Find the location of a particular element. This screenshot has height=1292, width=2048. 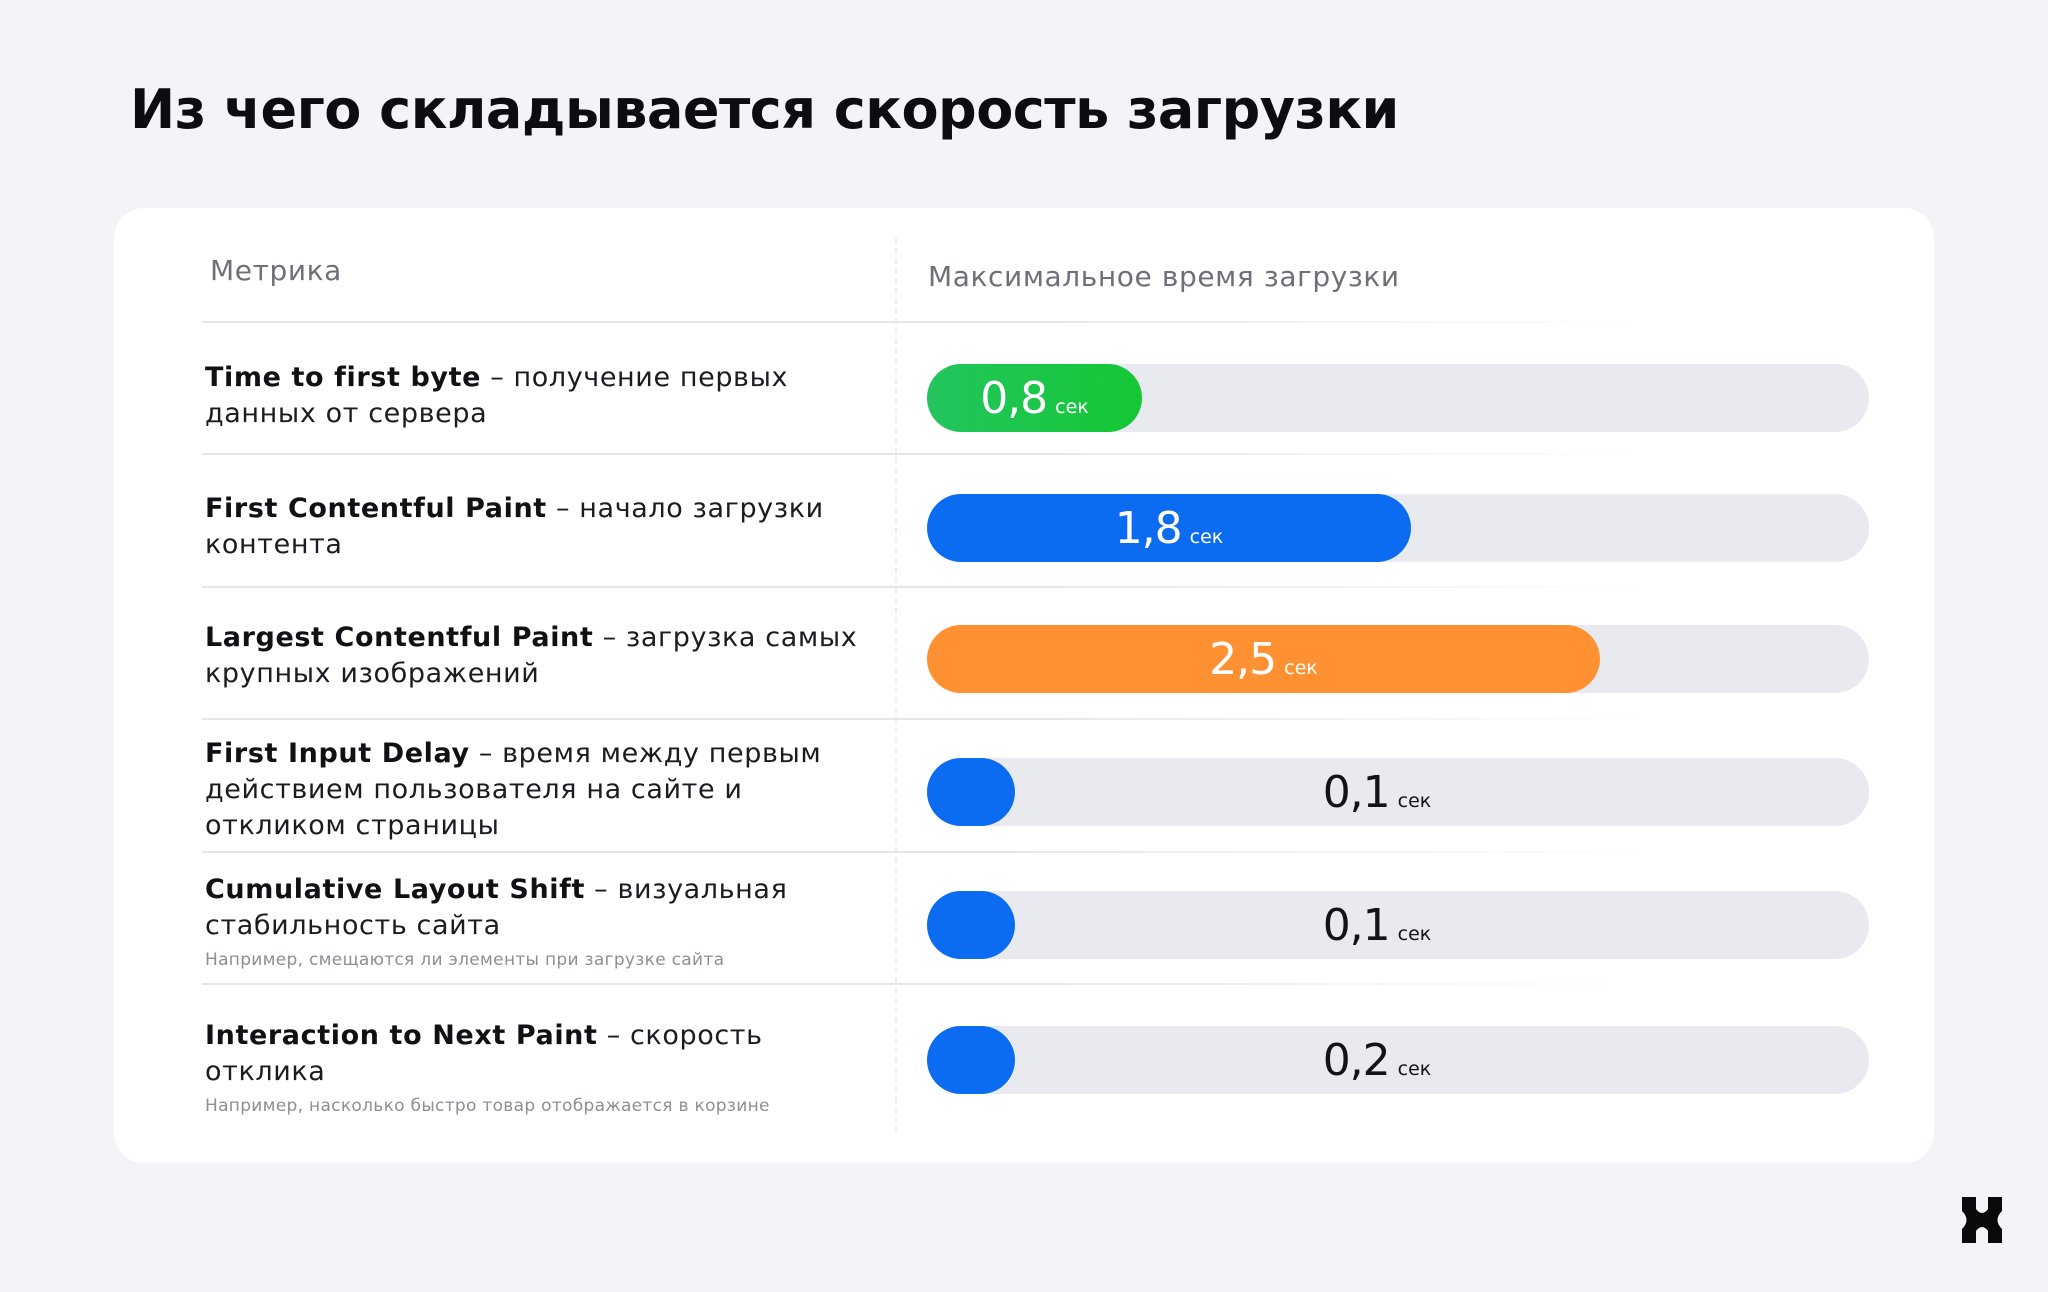

metric-name: Interaction to Next Paint is located at coordinates (401, 1035).